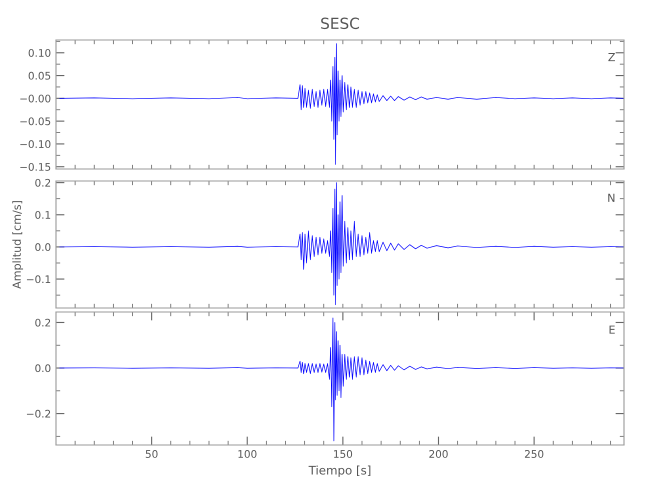 The image size is (650, 500). I want to click on annotation: E, so click(612, 330).